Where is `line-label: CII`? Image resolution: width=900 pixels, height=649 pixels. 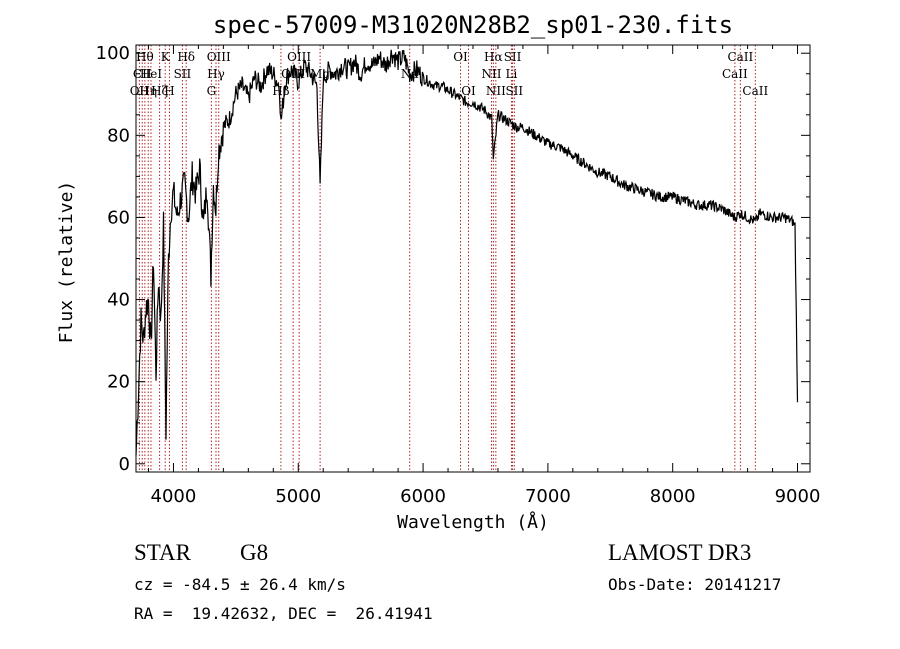 line-label: CII is located at coordinates (142, 74).